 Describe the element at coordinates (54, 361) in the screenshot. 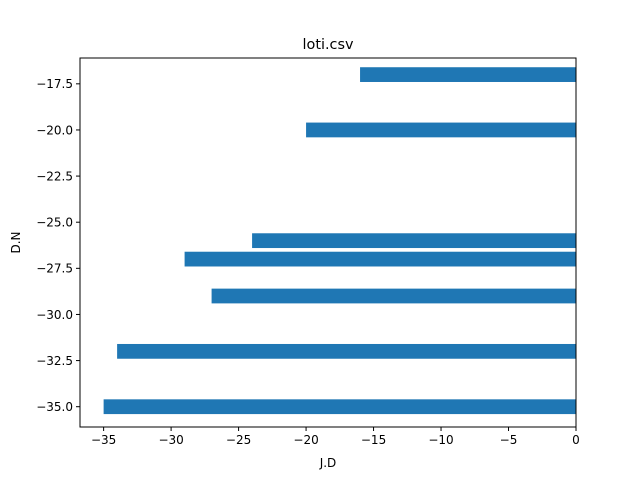

I see `y-tick-label: −32.5` at that location.